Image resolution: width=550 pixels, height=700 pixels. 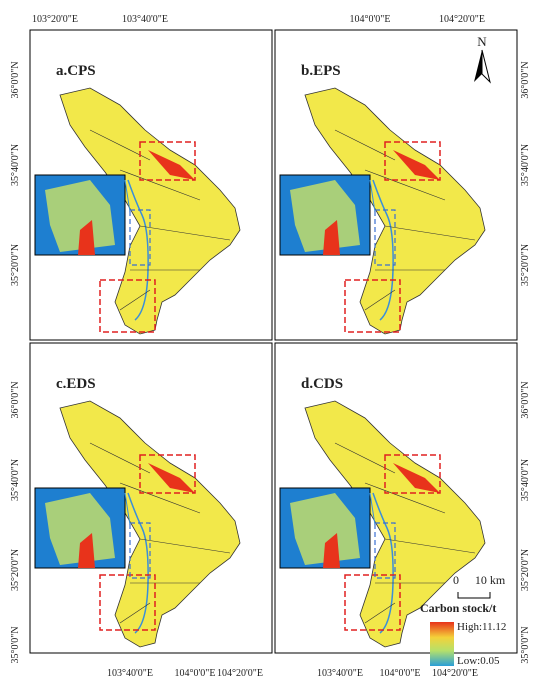 I want to click on legend-ramp, so click(x=442, y=644).